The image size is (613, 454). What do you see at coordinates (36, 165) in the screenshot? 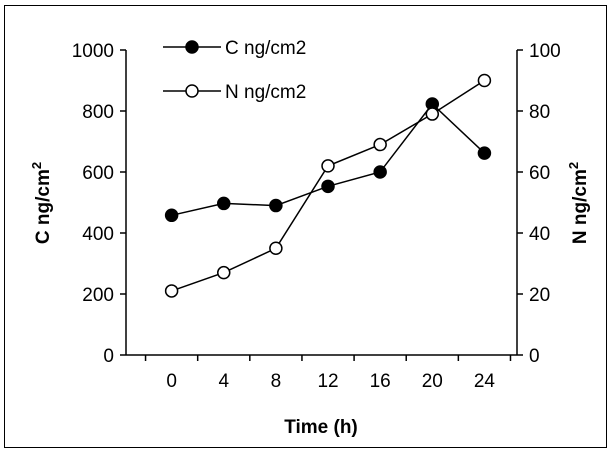
I see `y-axis-title-left-sup: 2` at bounding box center [36, 165].